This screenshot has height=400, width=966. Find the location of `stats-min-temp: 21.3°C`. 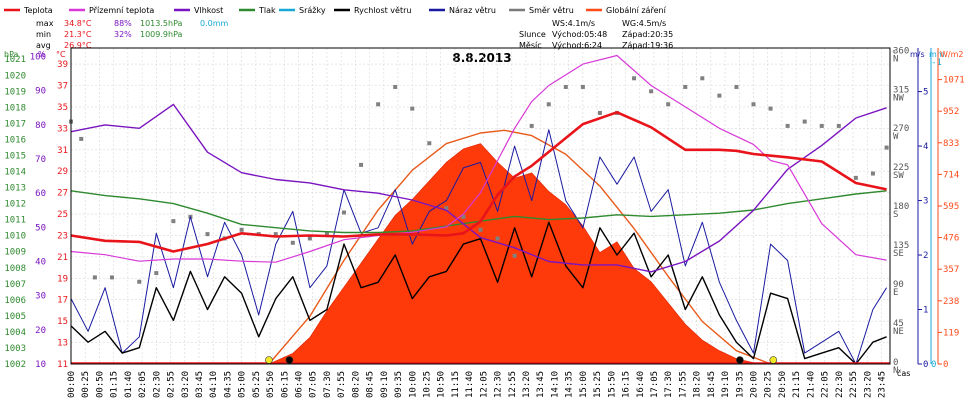

stats-min-temp: 21.3°C is located at coordinates (78, 34).